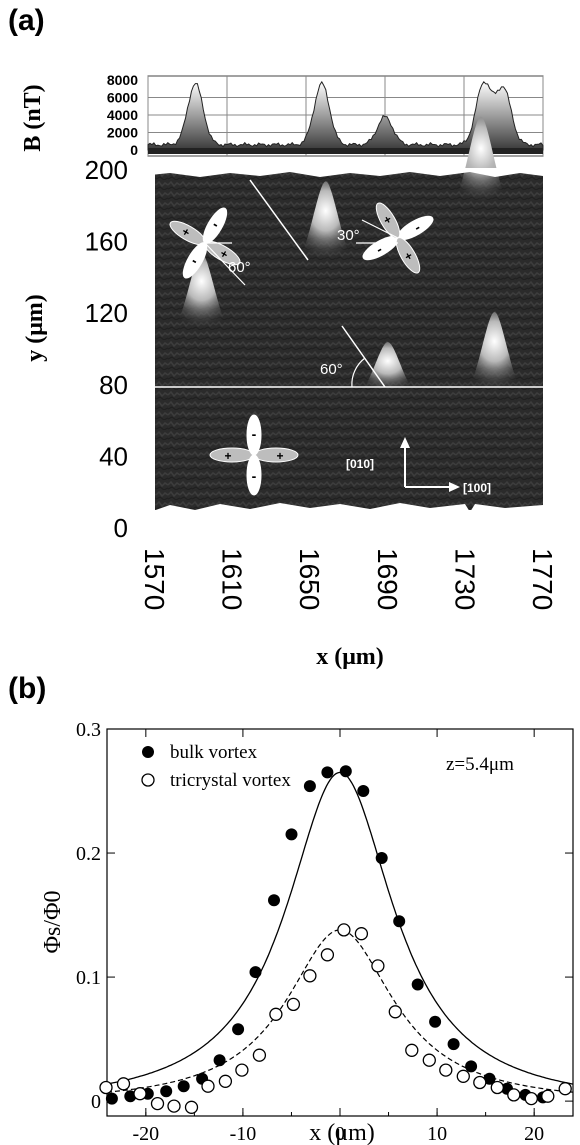  What do you see at coordinates (437, 1134) in the screenshot?
I see `b-x-tick-10: 10` at bounding box center [437, 1134].